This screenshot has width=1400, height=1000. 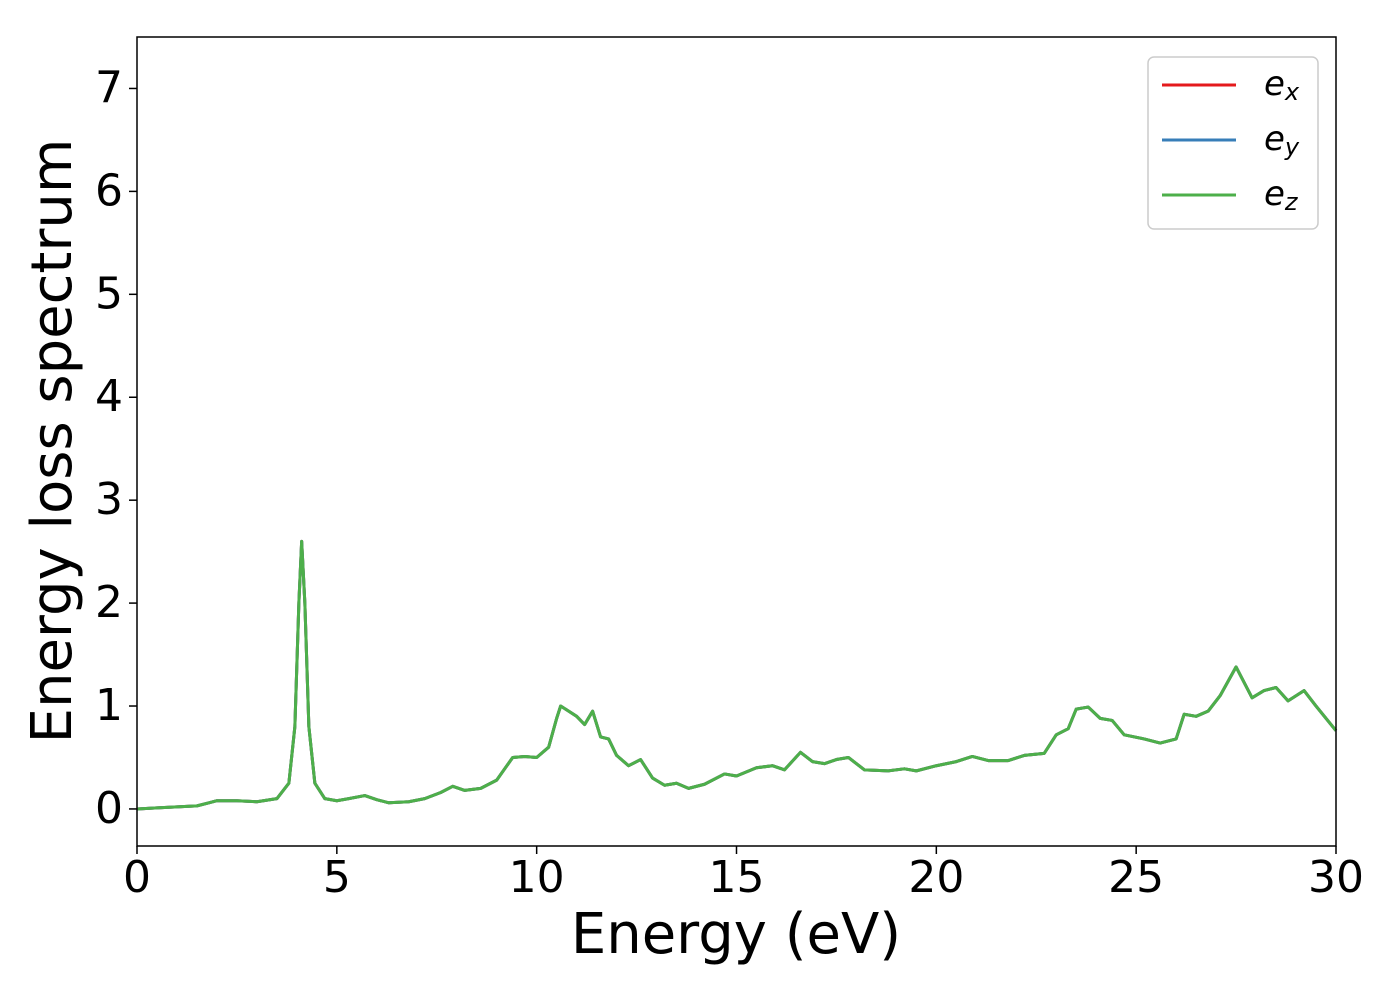 What do you see at coordinates (537, 877) in the screenshot?
I see `x-tick-label: 10` at bounding box center [537, 877].